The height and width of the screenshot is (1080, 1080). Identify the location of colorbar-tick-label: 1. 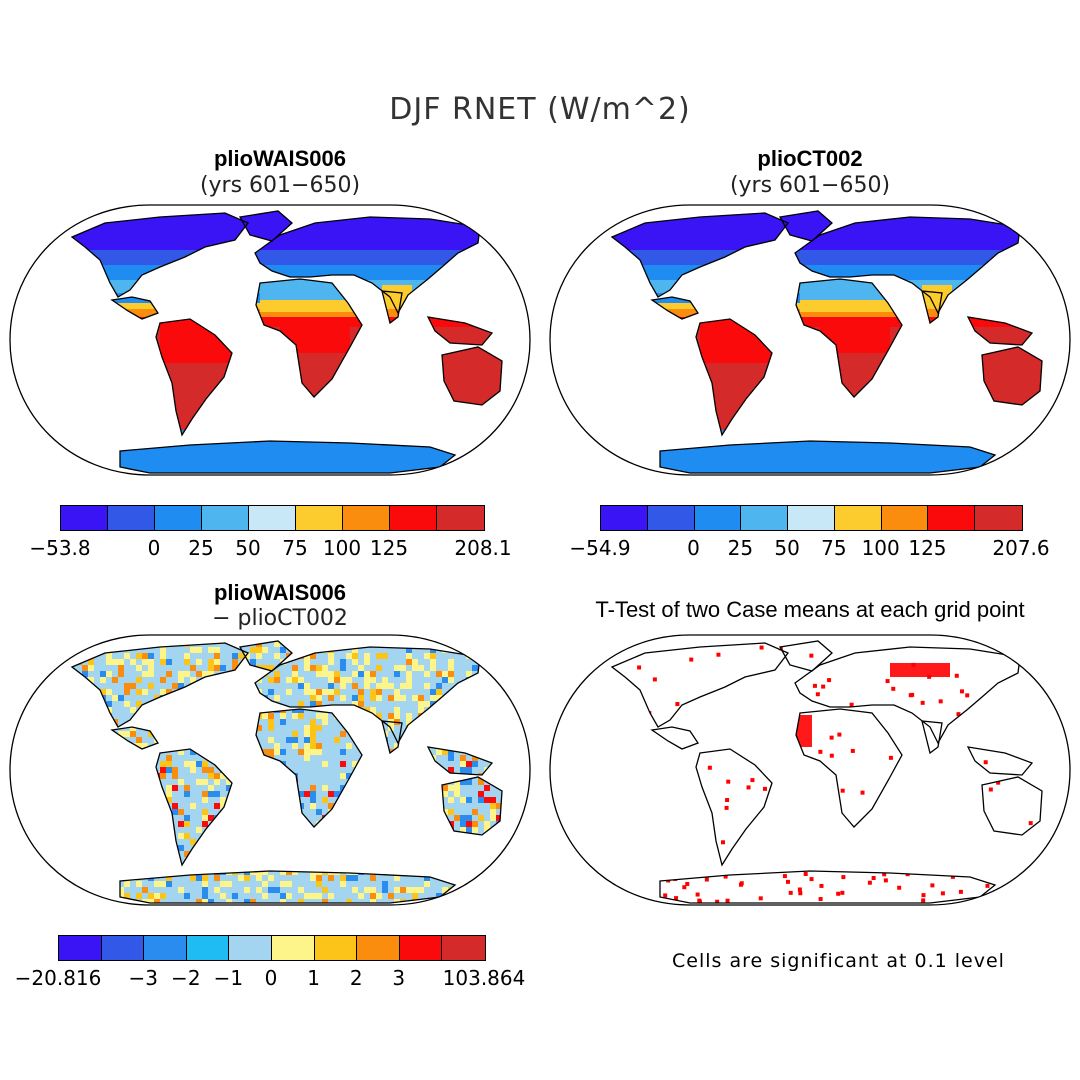
(313, 978).